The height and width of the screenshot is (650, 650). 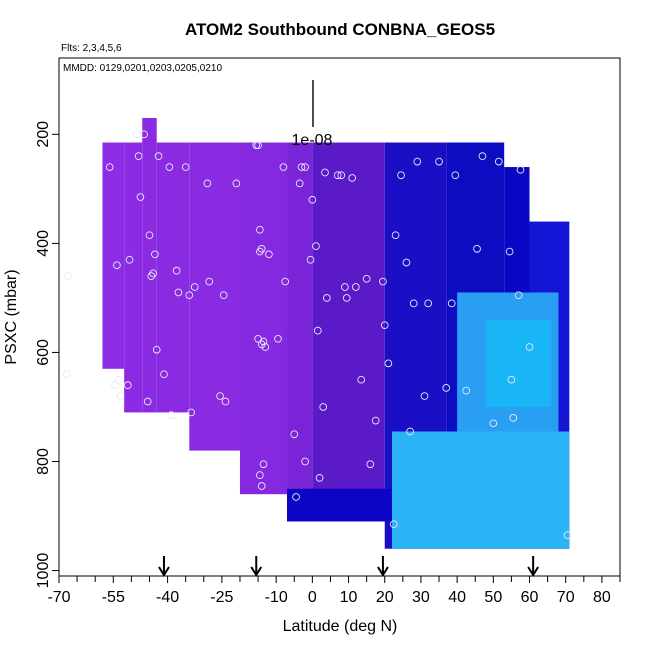 I want to click on scale-bar-label: 1e-08, so click(x=312, y=140).